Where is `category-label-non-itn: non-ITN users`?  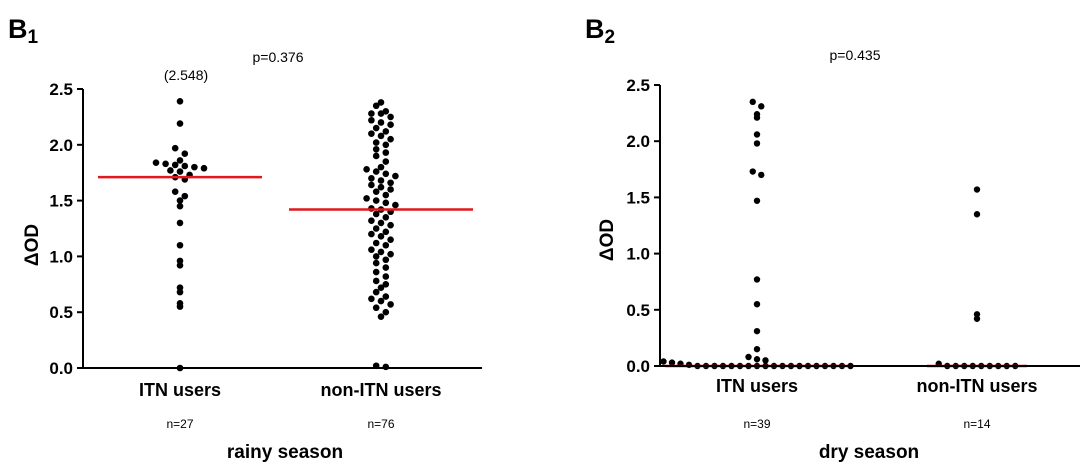 category-label-non-itn: non-ITN users is located at coordinates (976, 386).